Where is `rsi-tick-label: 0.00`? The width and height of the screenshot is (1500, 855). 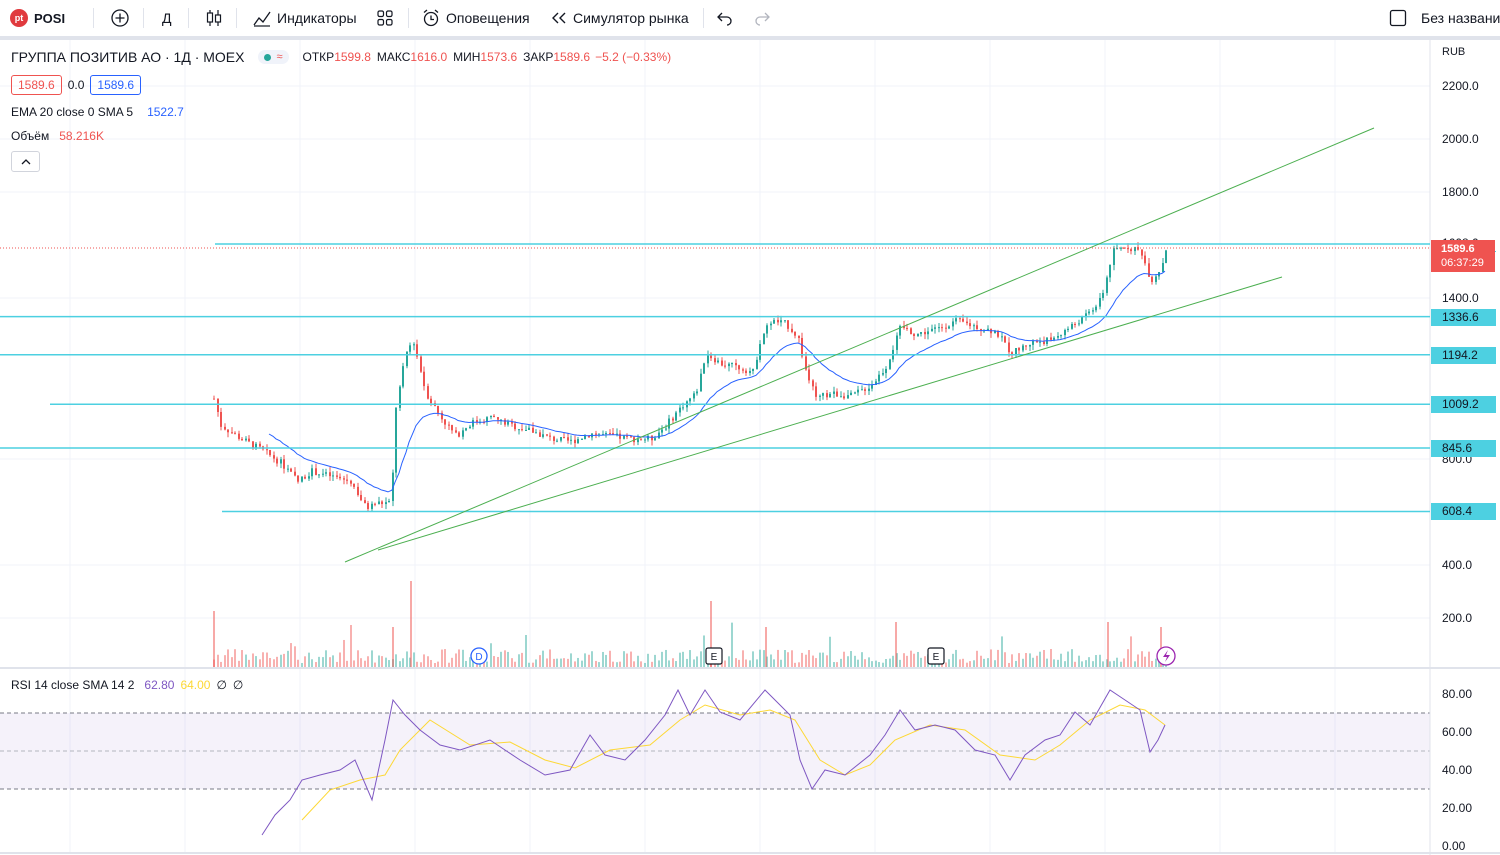
rsi-tick-label: 0.00 is located at coordinates (1454, 846).